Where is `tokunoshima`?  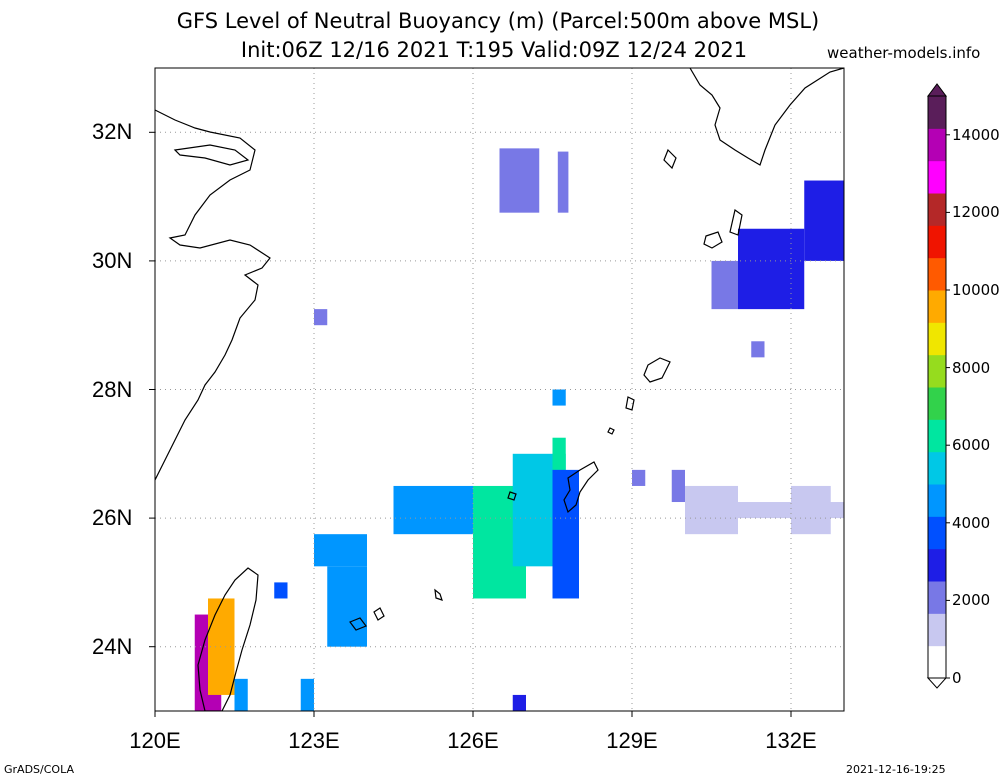 tokunoshima is located at coordinates (630, 403).